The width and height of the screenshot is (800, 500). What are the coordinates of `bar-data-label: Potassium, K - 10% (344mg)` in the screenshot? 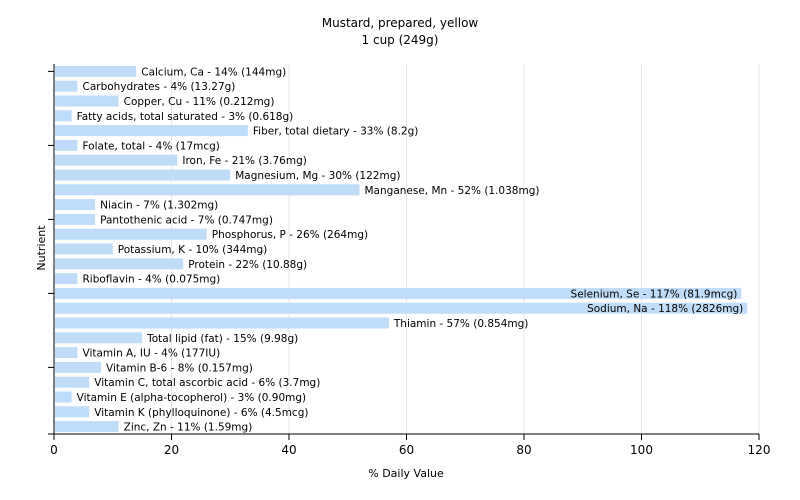 It's located at (193, 250).